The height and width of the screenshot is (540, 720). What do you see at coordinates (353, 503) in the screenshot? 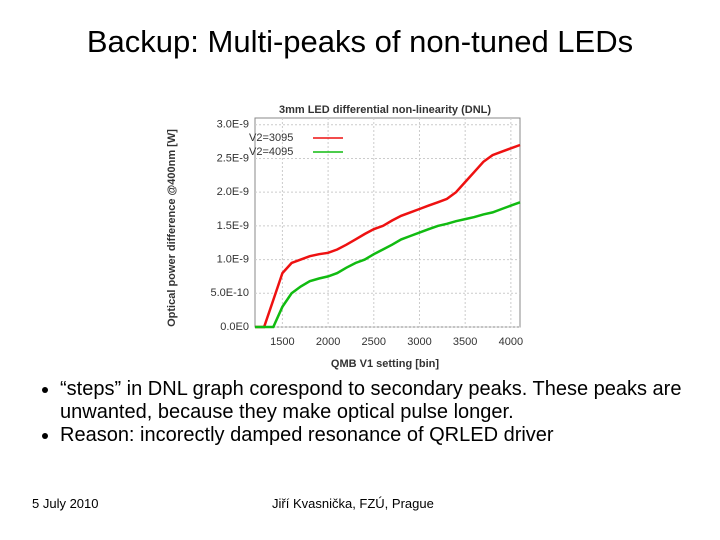
I see `footer-author: Jiří Kvasnička, FZÚ, Prague` at bounding box center [353, 503].